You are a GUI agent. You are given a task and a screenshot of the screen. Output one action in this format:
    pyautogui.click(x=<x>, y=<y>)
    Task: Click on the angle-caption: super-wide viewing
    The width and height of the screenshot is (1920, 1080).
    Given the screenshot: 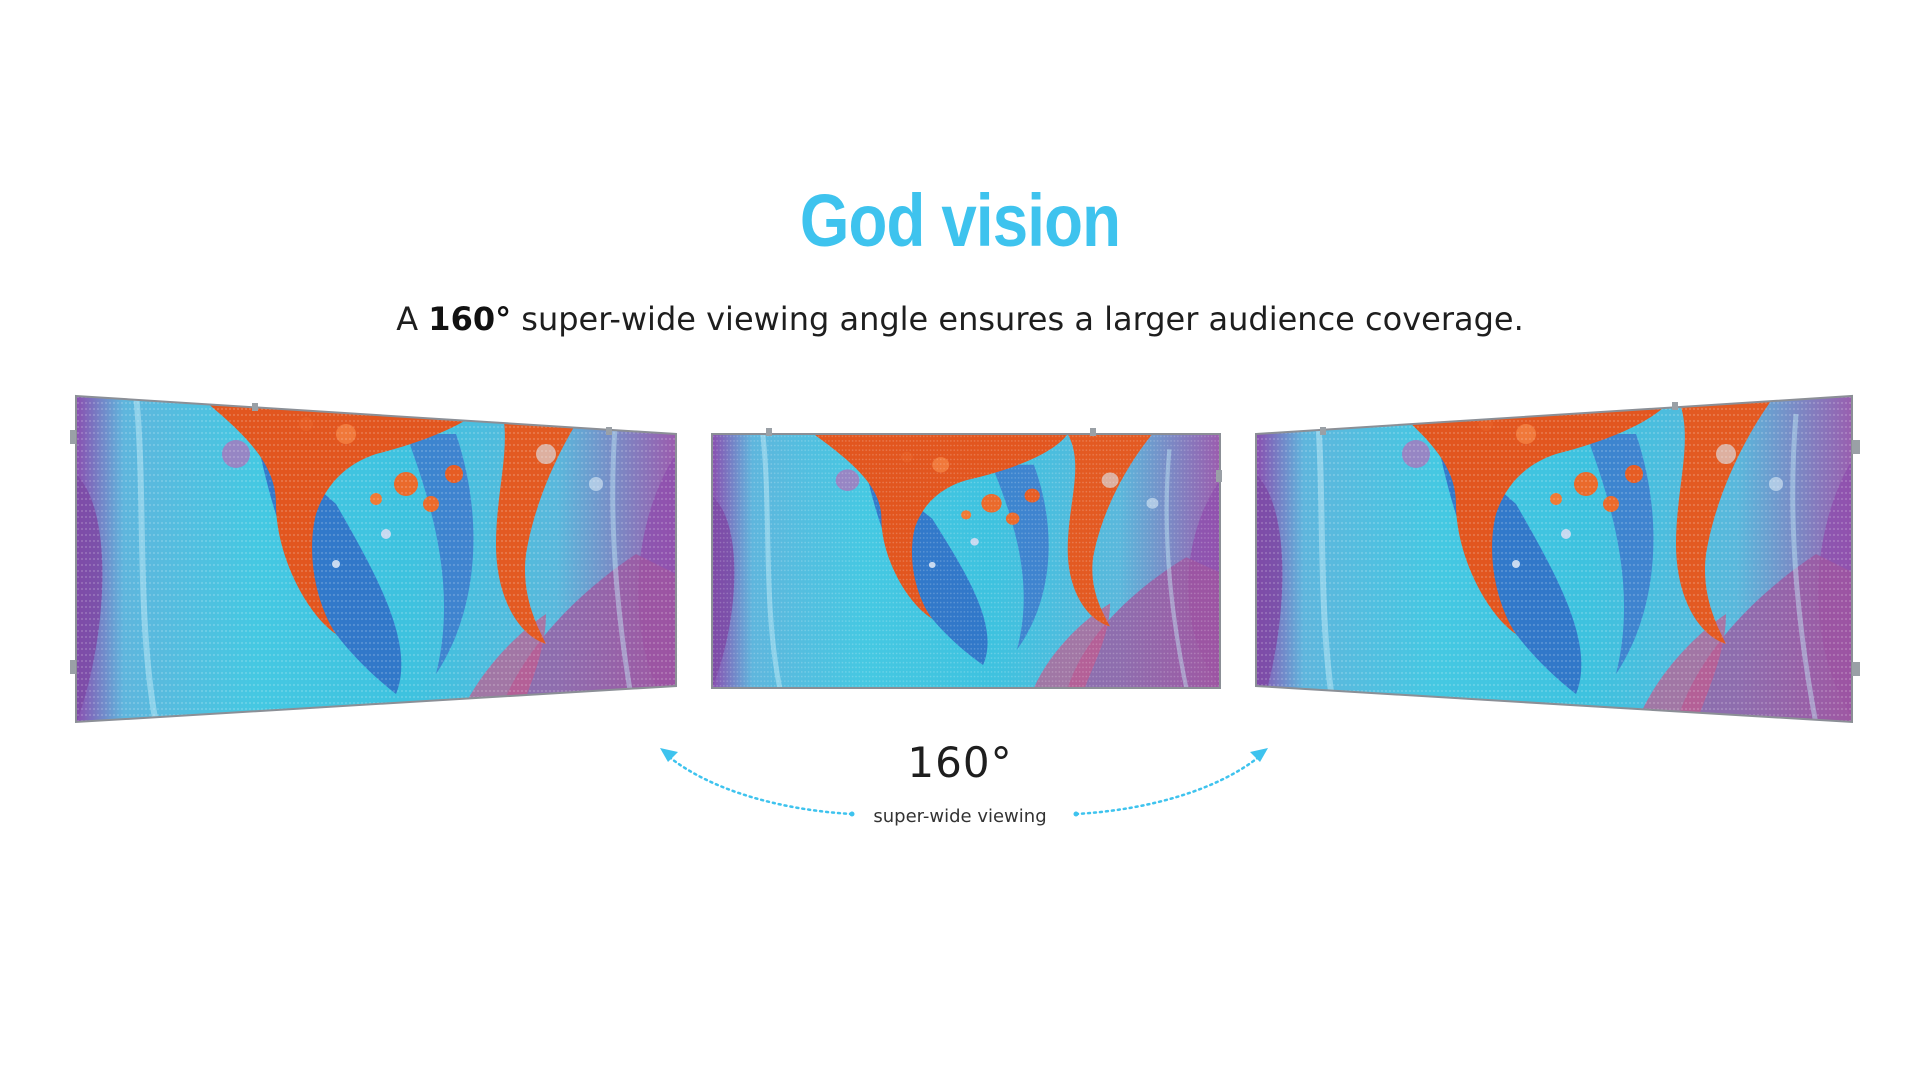 What is the action you would take?
    pyautogui.click(x=960, y=816)
    